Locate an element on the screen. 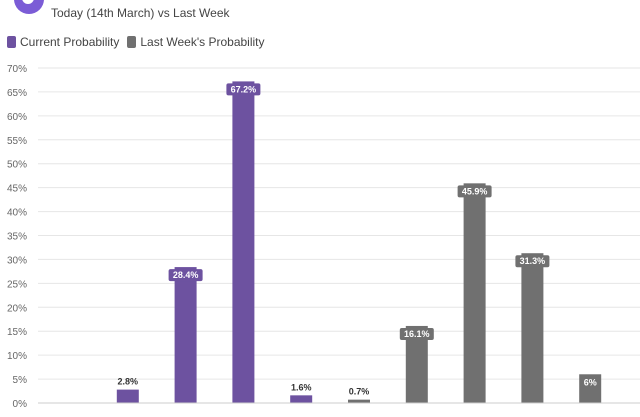 The width and height of the screenshot is (640, 417). legend-label-current: Current Probability is located at coordinates (70, 42).